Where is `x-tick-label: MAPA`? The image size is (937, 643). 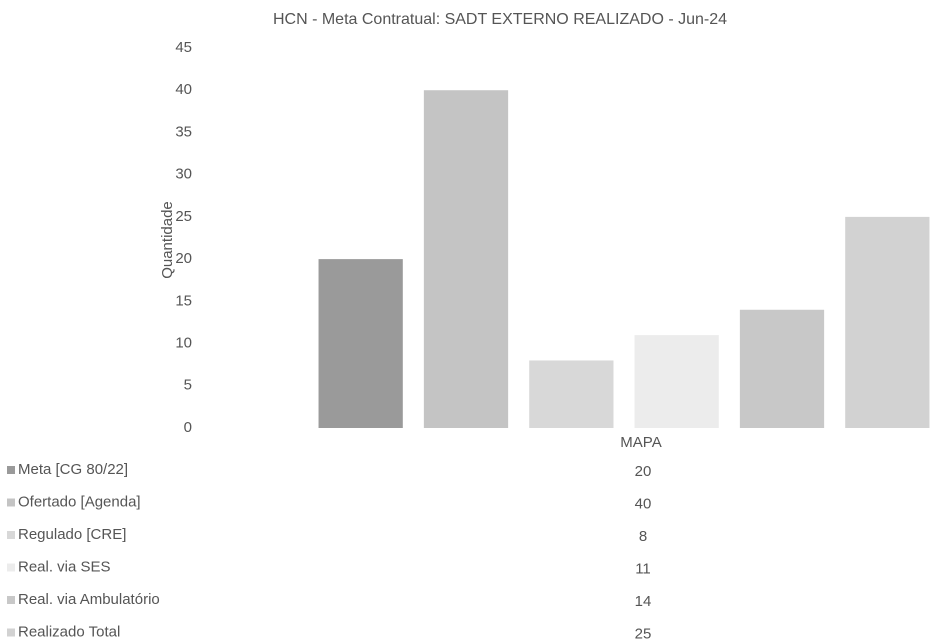 x-tick-label: MAPA is located at coordinates (640, 442).